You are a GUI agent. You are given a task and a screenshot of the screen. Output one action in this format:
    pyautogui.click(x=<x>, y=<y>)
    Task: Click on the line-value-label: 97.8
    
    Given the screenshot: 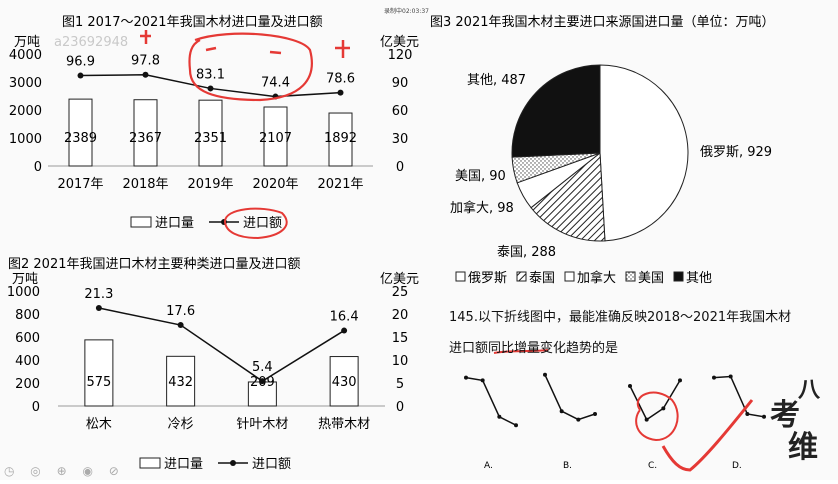 What is the action you would take?
    pyautogui.click(x=145, y=61)
    